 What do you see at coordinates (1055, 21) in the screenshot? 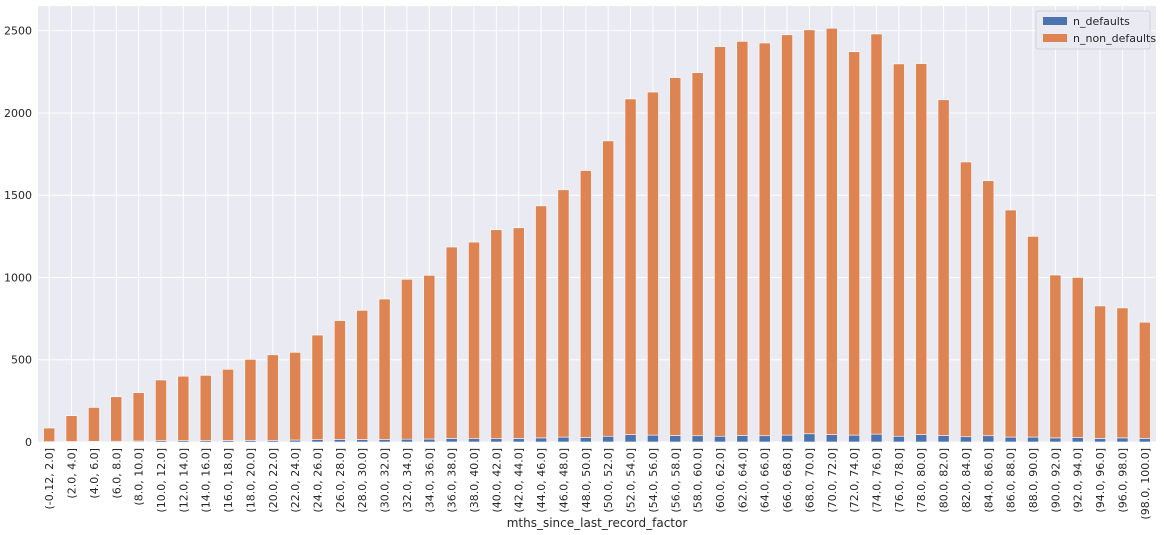
I see `legend-swatch-n-defaults` at bounding box center [1055, 21].